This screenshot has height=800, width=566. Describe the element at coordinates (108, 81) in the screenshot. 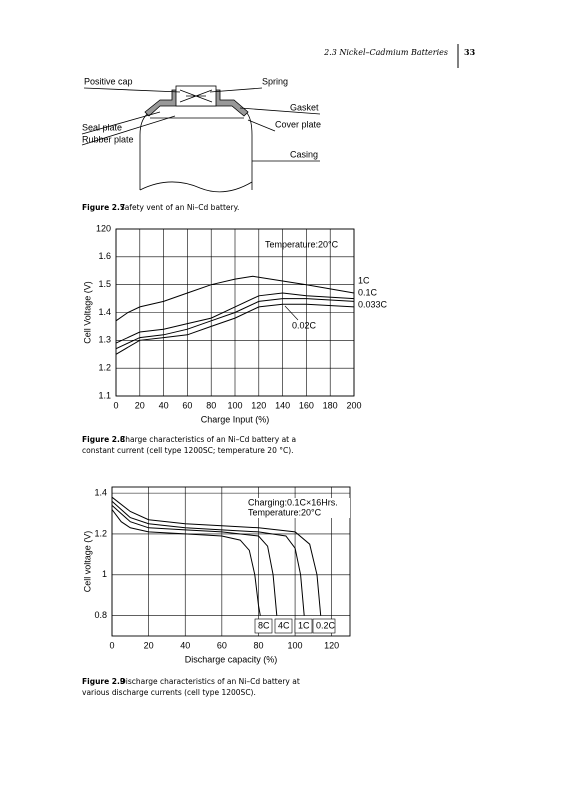

I see `diagram-label: Positive cap` at that location.